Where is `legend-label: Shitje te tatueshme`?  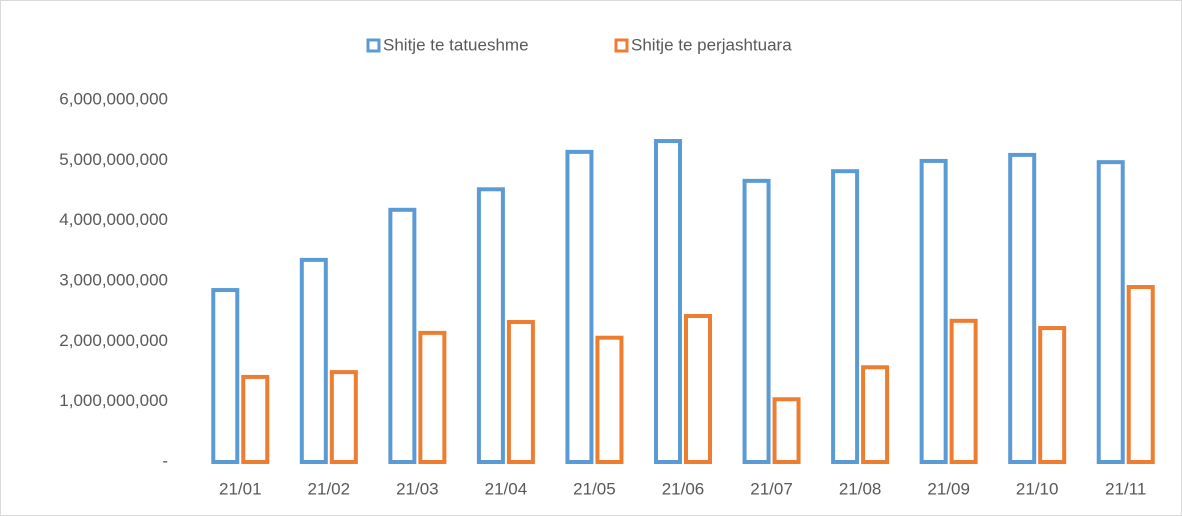
legend-label: Shitje te tatueshme is located at coordinates (456, 44).